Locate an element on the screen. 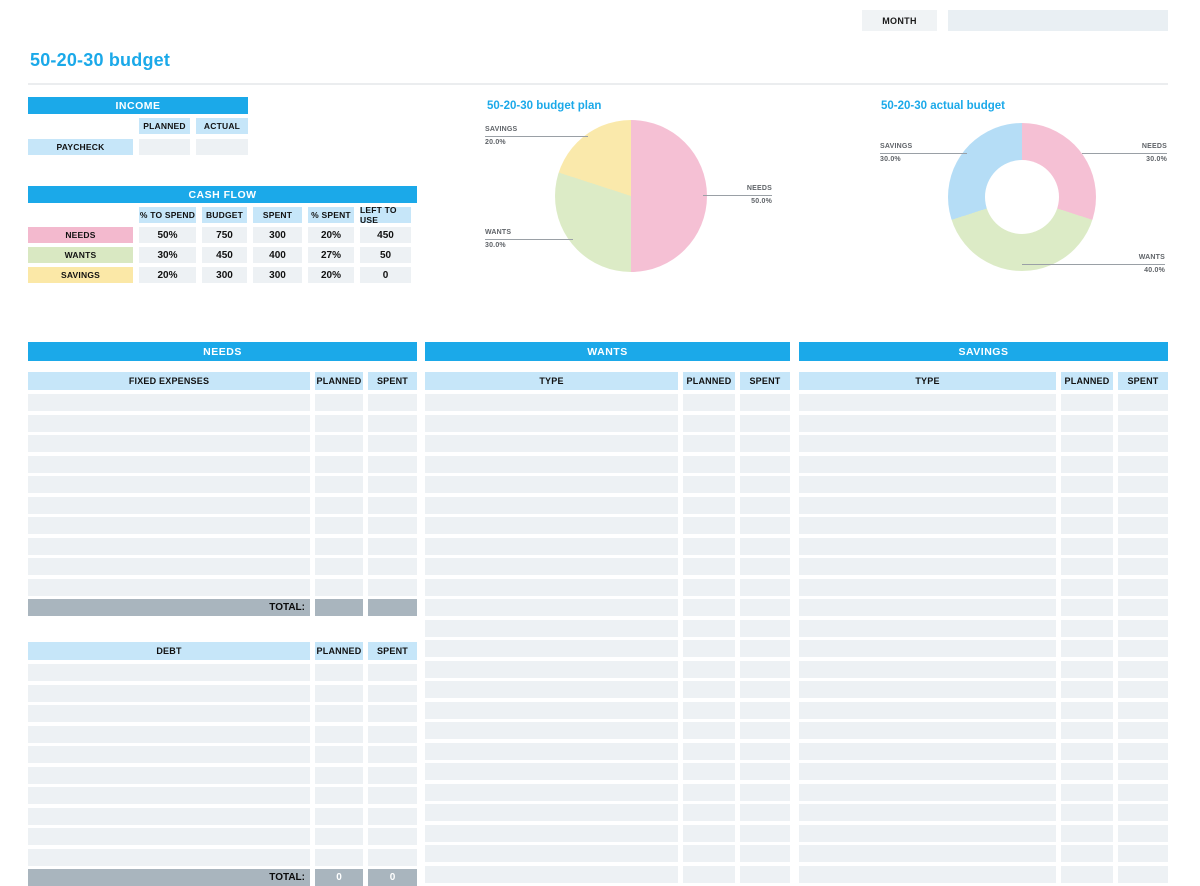 This screenshot has width=1200, height=886. wants-budget-cell: 450 is located at coordinates (224, 255).